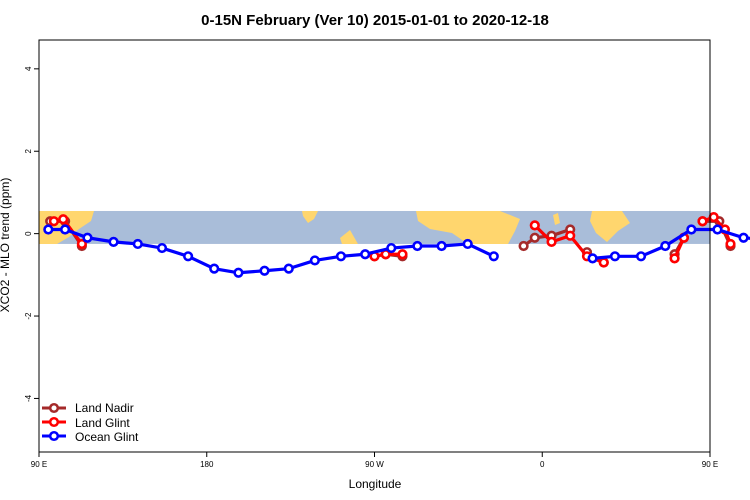  Describe the element at coordinates (375, 484) in the screenshot. I see `x-axis-label: Longitude` at that location.